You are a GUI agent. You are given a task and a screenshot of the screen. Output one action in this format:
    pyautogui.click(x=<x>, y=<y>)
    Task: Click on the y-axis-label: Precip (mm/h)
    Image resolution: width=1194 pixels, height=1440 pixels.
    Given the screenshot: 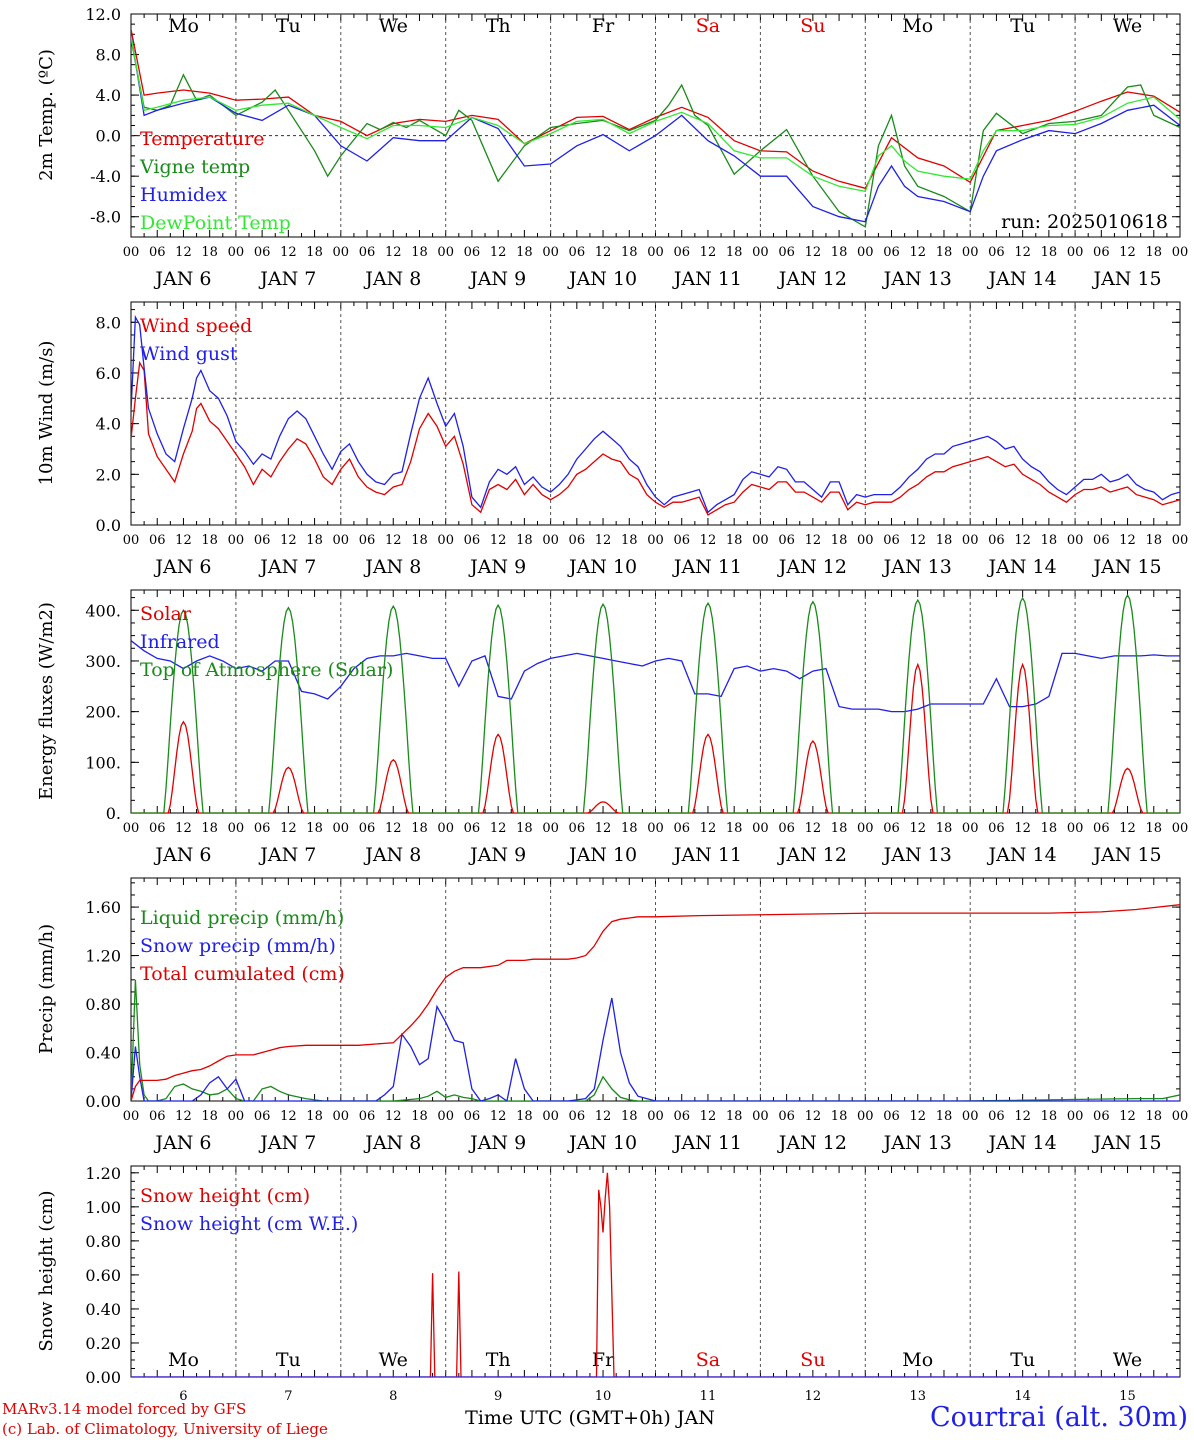 What is the action you would take?
    pyautogui.click(x=46, y=989)
    